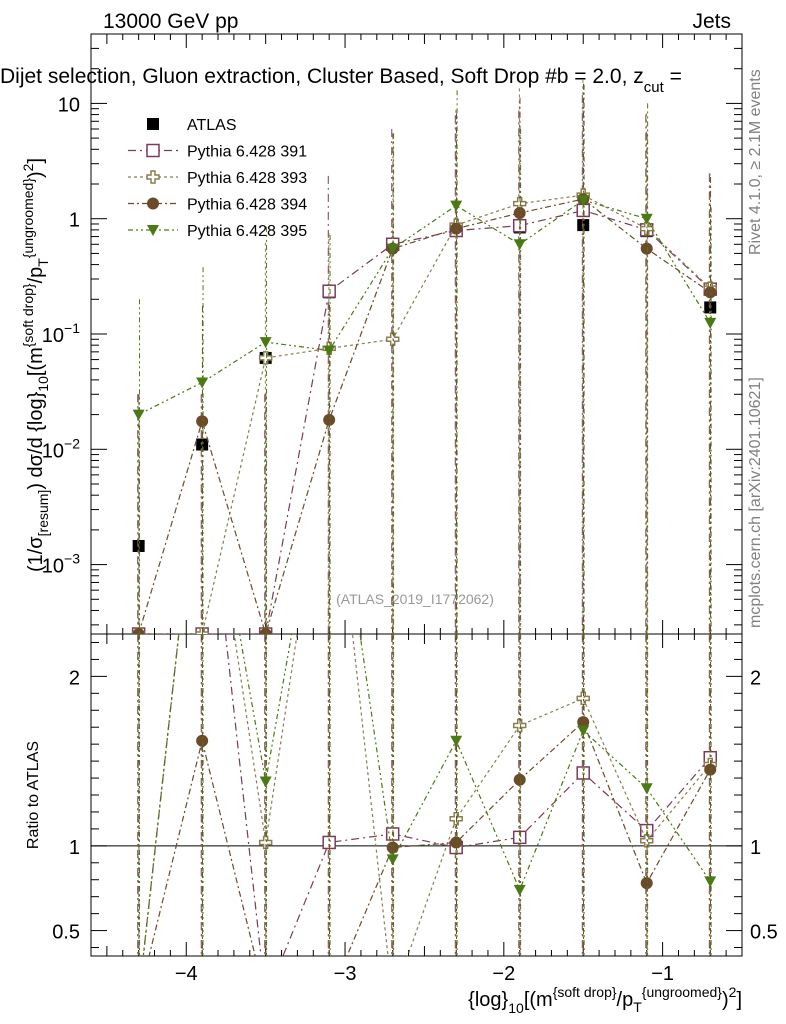  I want to click on legend-item-p393: Pythia 6.428 393, so click(217, 178).